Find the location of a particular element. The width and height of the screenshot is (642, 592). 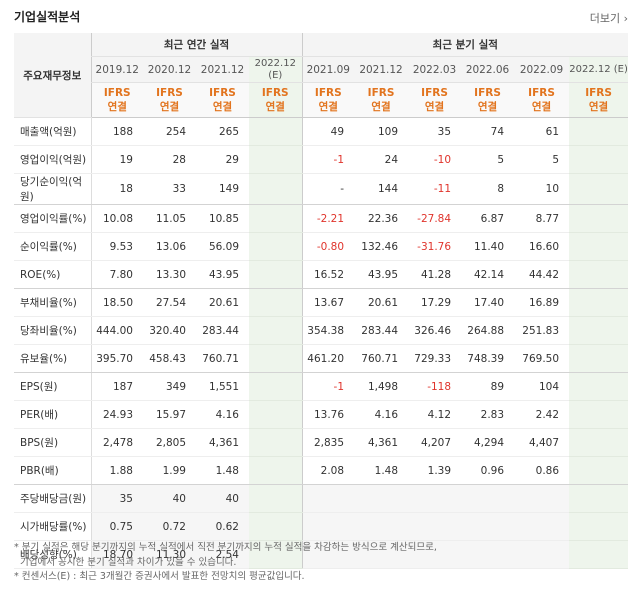

table-cell: 283.44 is located at coordinates (381, 330).